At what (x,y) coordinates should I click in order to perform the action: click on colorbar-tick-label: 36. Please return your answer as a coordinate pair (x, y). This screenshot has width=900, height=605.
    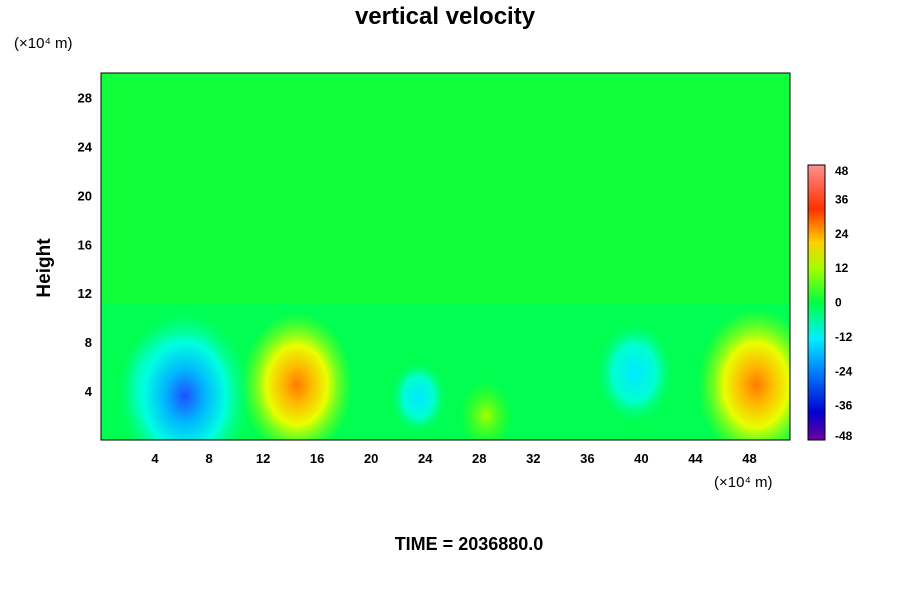
    Looking at the image, I should click on (842, 199).